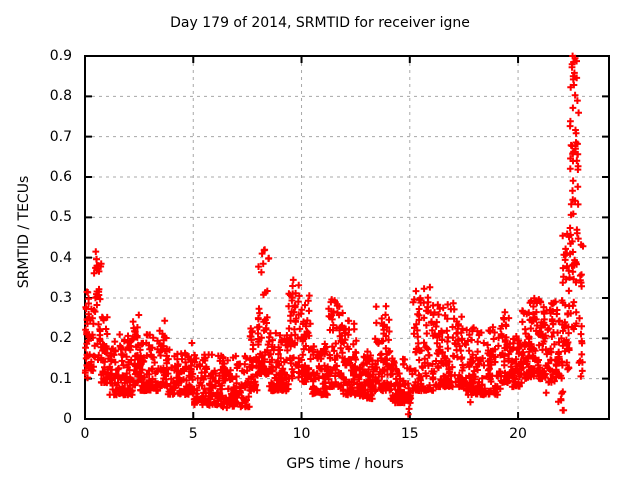  Describe the element at coordinates (301, 434) in the screenshot. I see `x-tick-label: 10` at that location.